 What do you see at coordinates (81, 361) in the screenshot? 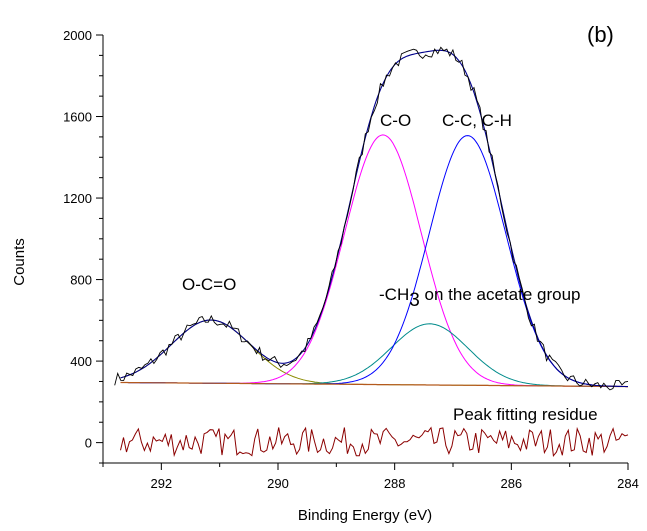
I see `y-tick-label: 400` at bounding box center [81, 361].